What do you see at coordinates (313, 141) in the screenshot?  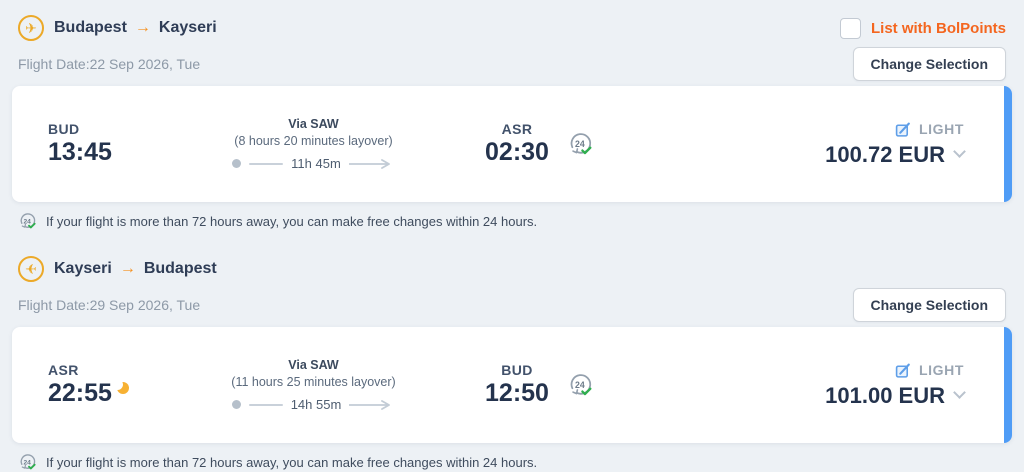 I see `layover-label: (8 hours 20 minutes layover)` at bounding box center [313, 141].